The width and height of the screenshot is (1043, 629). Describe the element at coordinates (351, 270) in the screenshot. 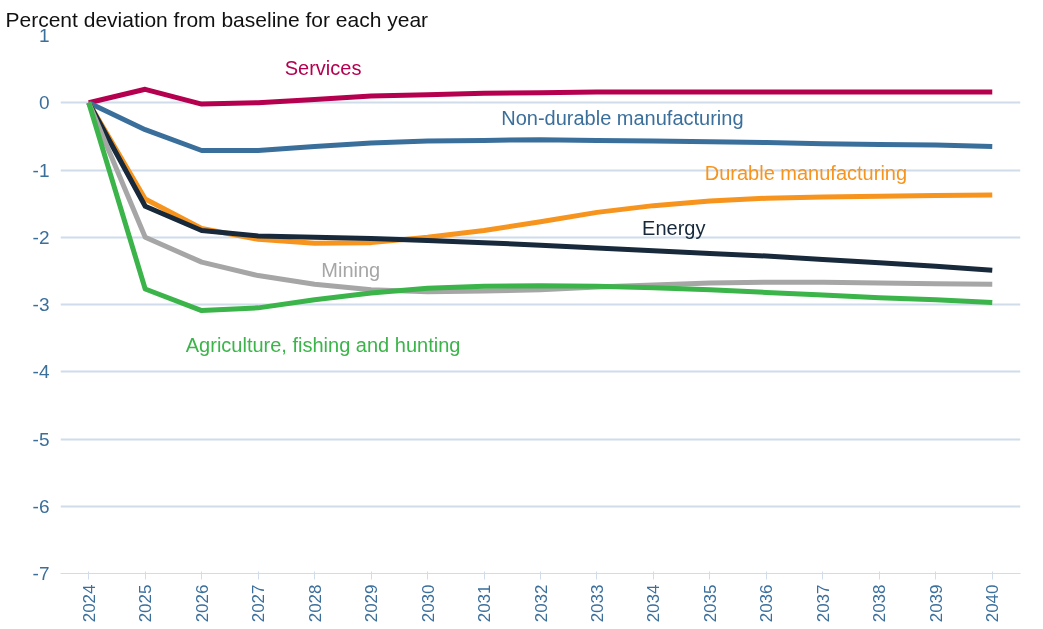

I see `series-label: Mining` at that location.